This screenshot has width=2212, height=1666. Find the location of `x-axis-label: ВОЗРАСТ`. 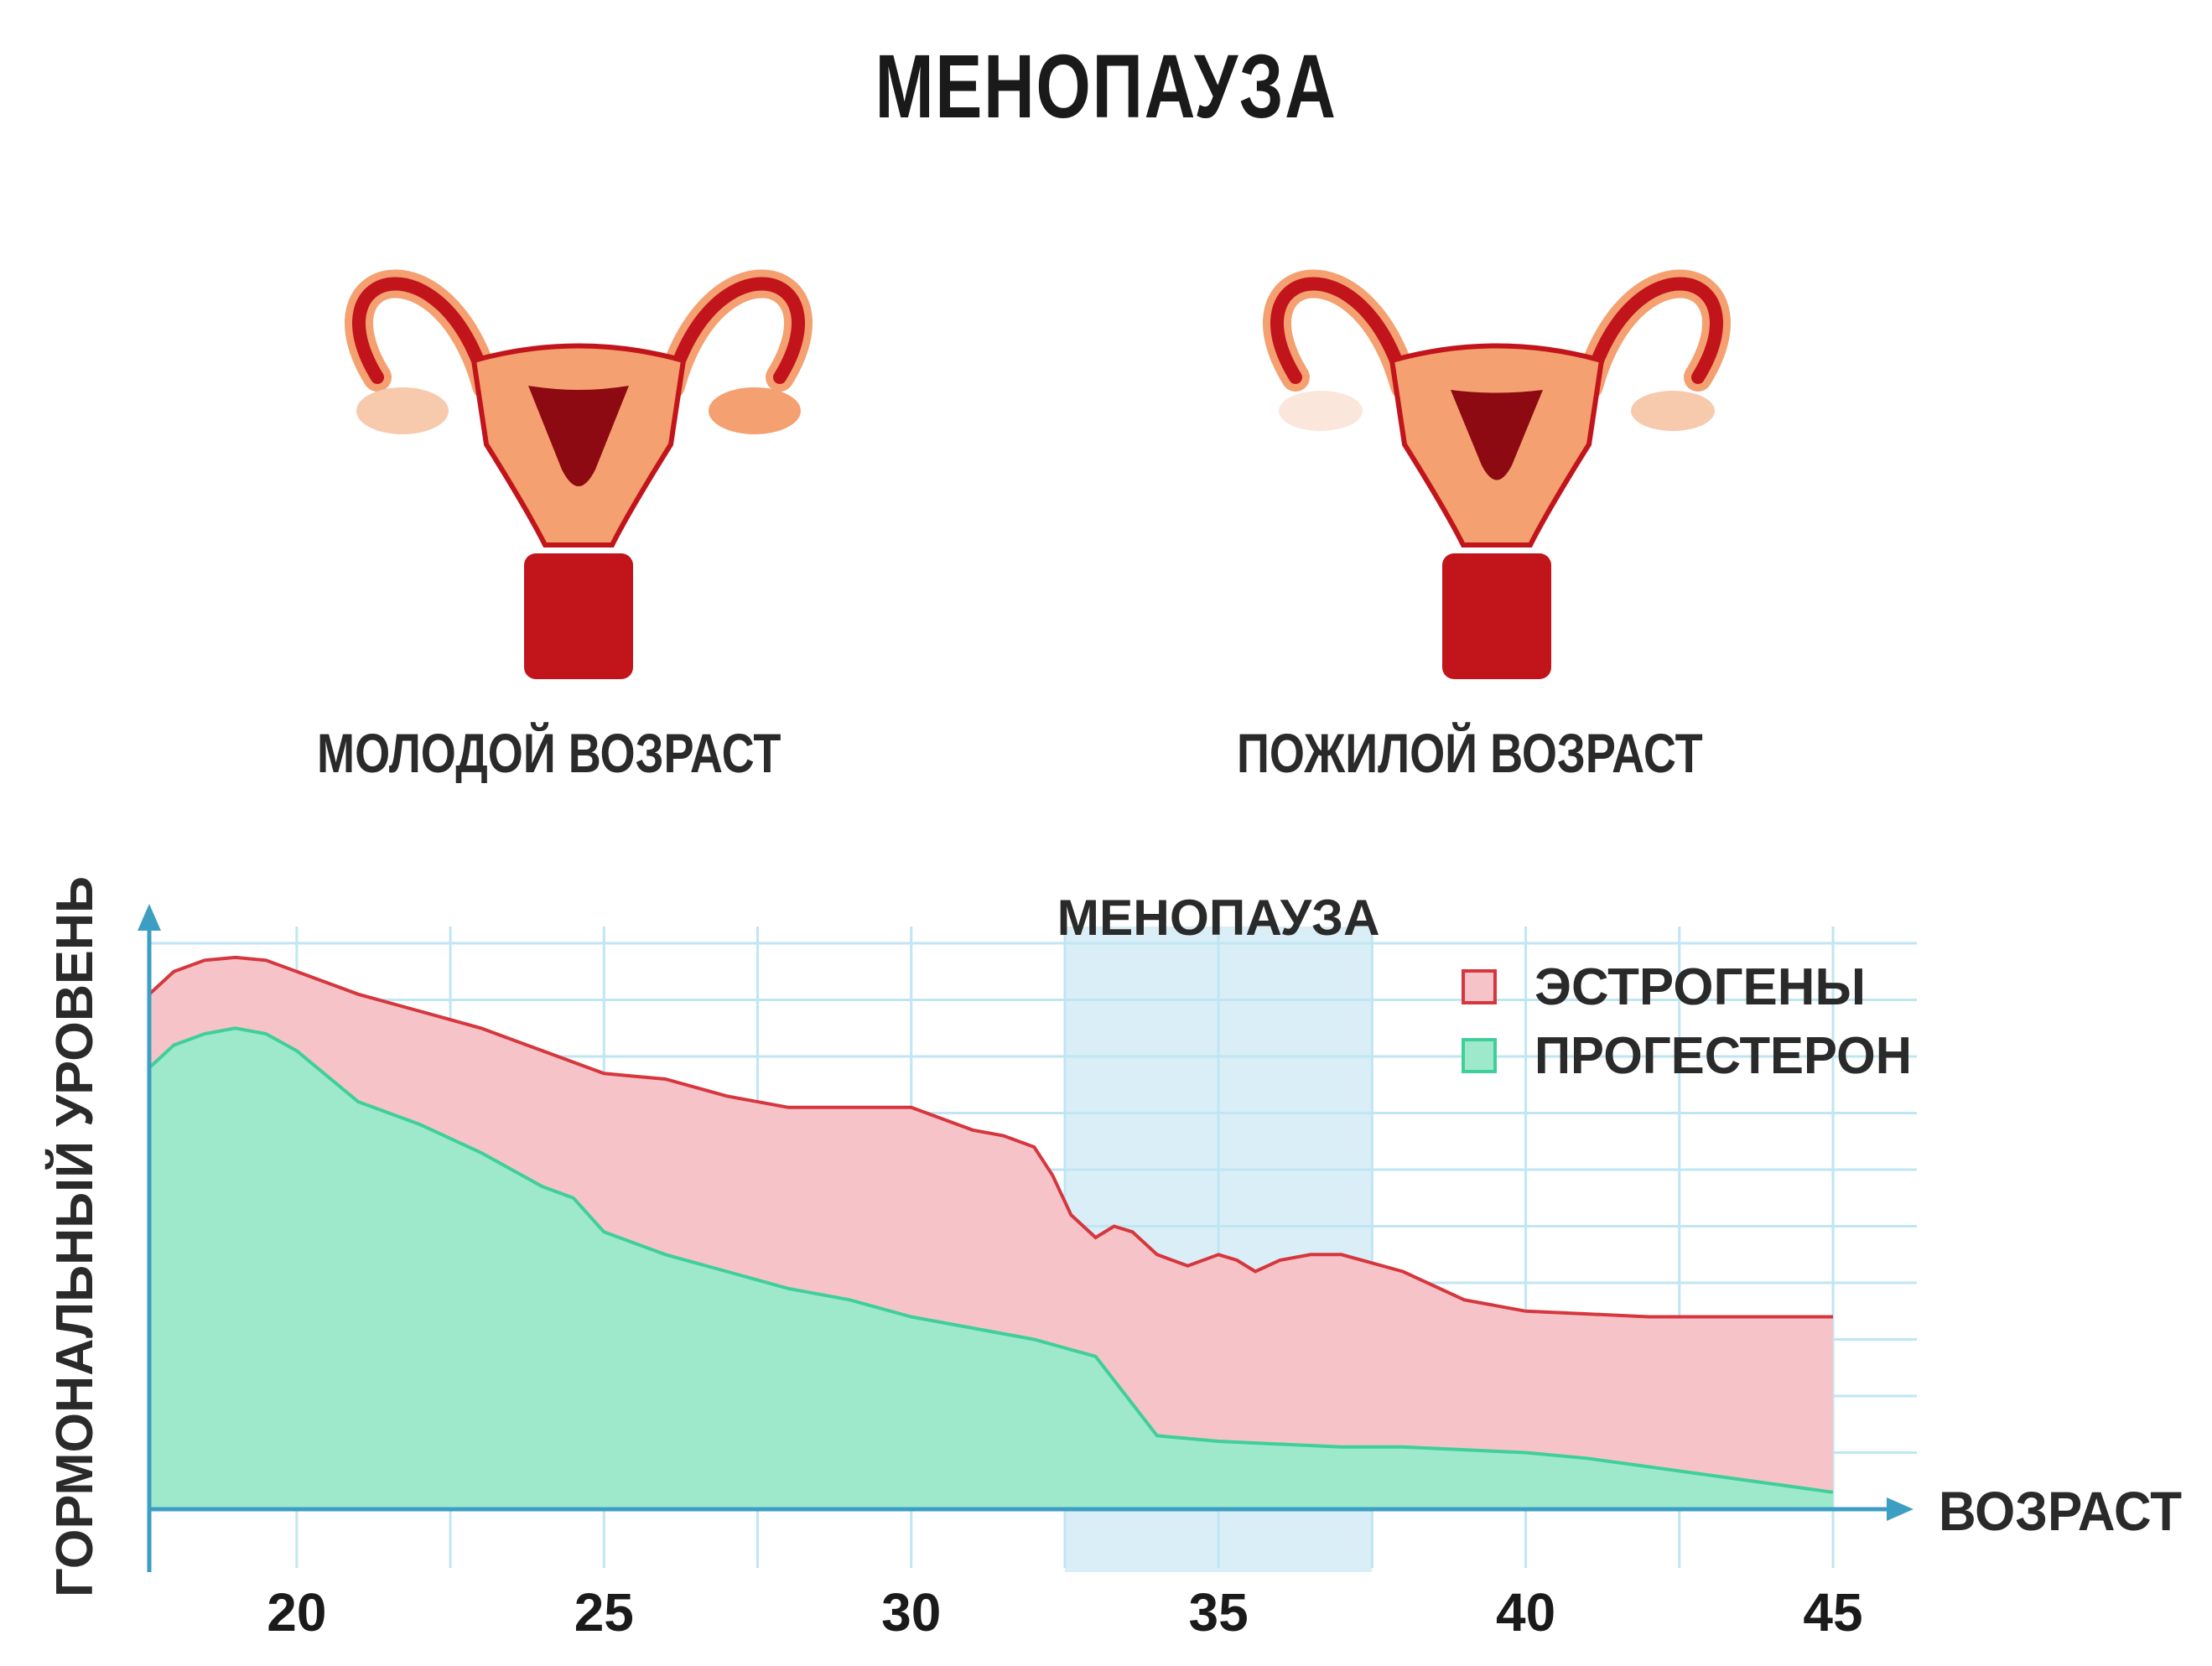

x-axis-label: ВОЗРАСТ is located at coordinates (2061, 1511).